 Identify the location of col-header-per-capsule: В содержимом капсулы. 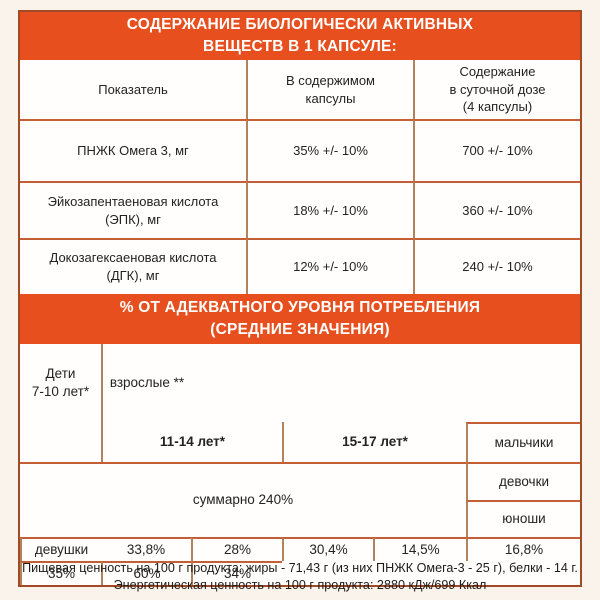
(329, 89).